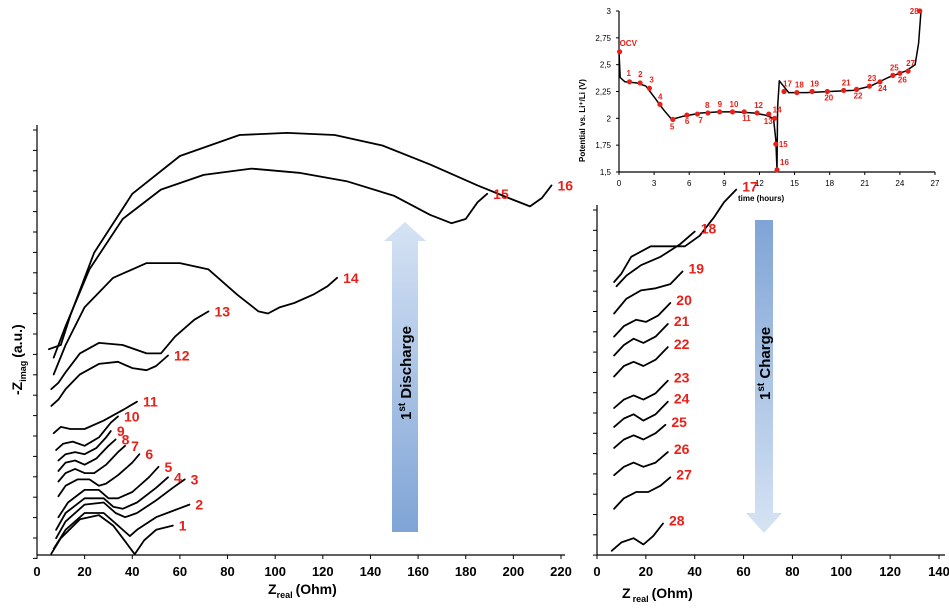 The width and height of the screenshot is (949, 608). I want to click on x-tick-label: 180, so click(466, 571).